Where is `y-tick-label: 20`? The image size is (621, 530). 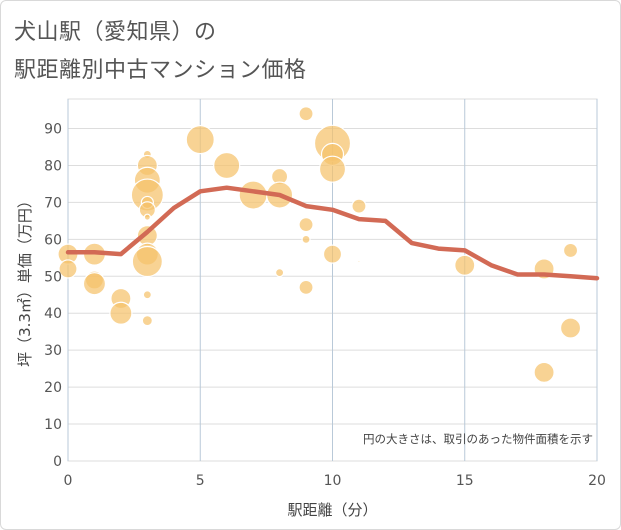
y-tick-label: 20 is located at coordinates (53, 388).